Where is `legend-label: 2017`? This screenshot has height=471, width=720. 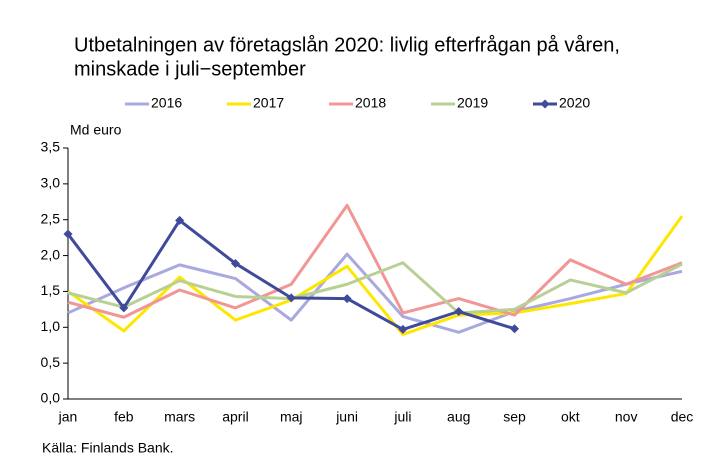 legend-label: 2017 is located at coordinates (268, 103).